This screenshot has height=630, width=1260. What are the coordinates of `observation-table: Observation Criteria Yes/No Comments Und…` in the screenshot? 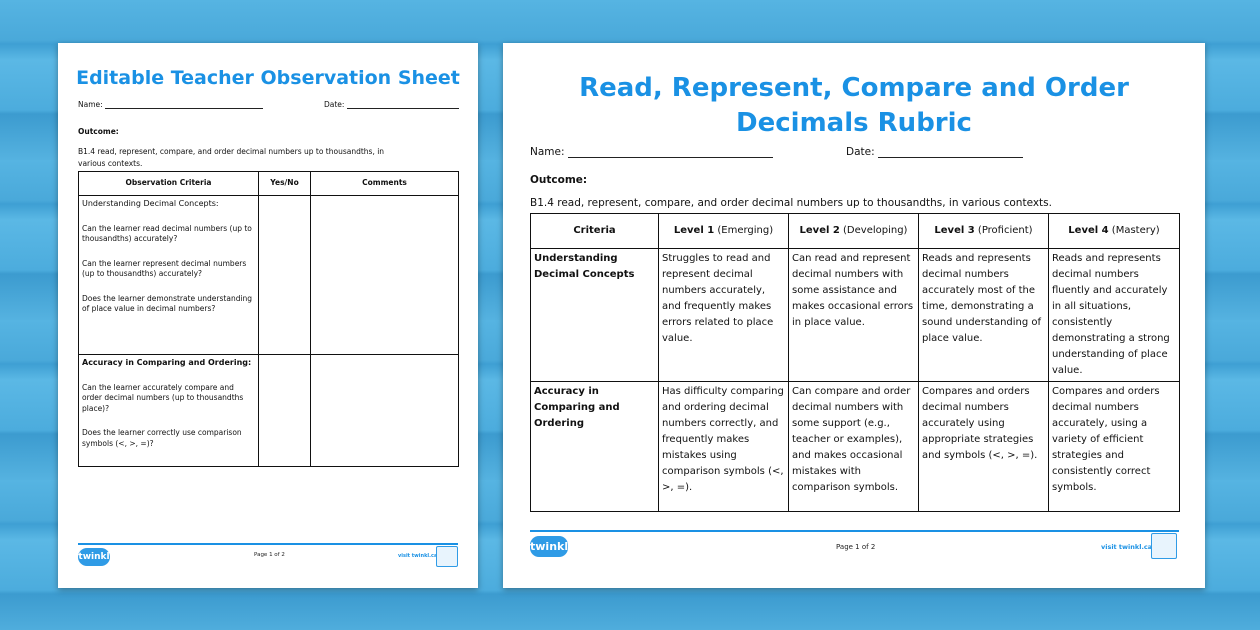 It's located at (268, 319).